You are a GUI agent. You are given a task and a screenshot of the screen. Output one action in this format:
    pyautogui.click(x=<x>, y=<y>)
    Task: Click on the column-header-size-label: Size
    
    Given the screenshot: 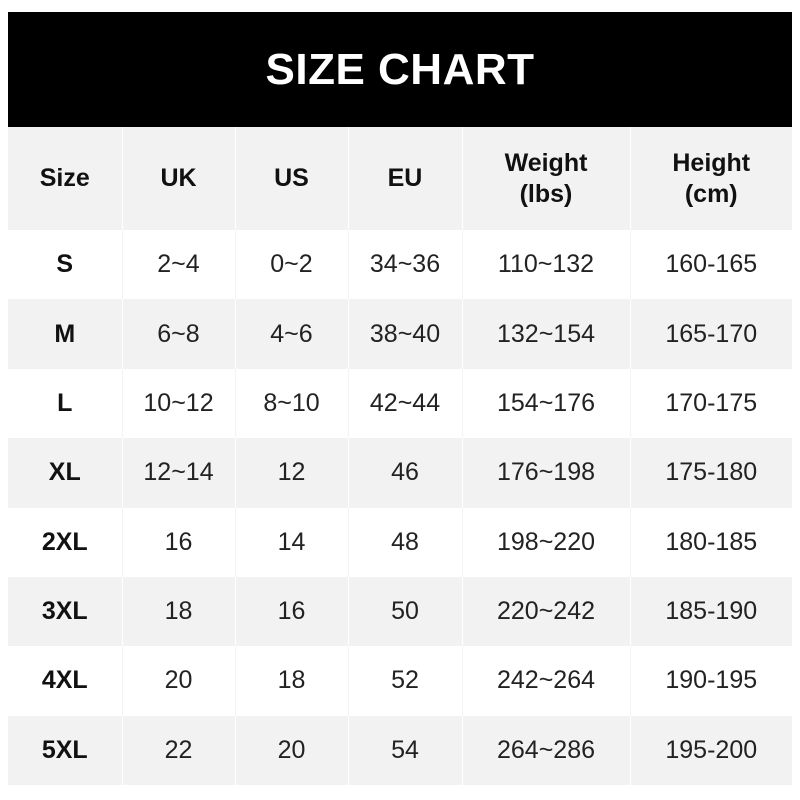 What is the action you would take?
    pyautogui.click(x=64, y=178)
    